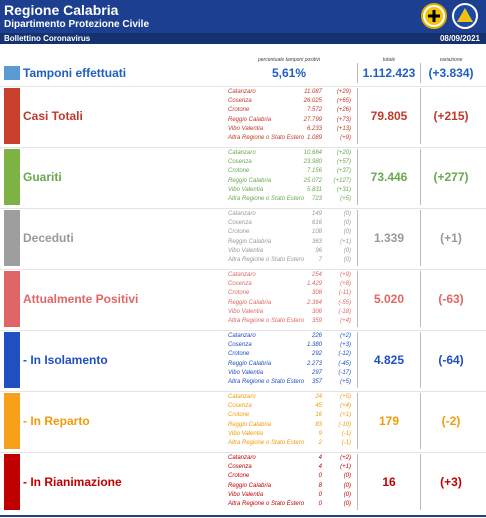 The image size is (486, 518). What do you see at coordinates (243, 516) in the screenshot?
I see `bottom-line` at bounding box center [243, 516].